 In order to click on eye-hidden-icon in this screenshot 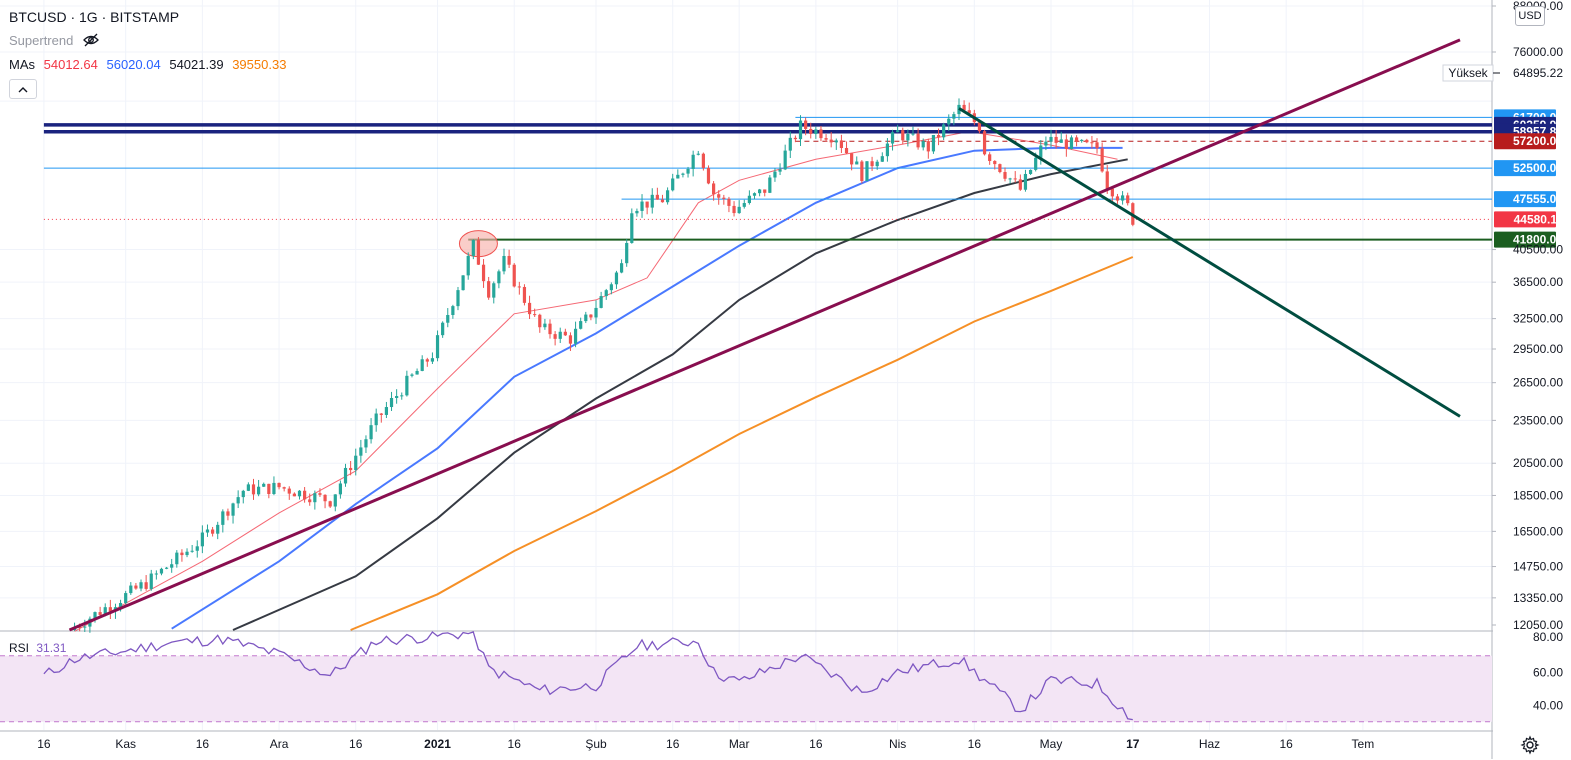, I will do `click(91, 41)`.